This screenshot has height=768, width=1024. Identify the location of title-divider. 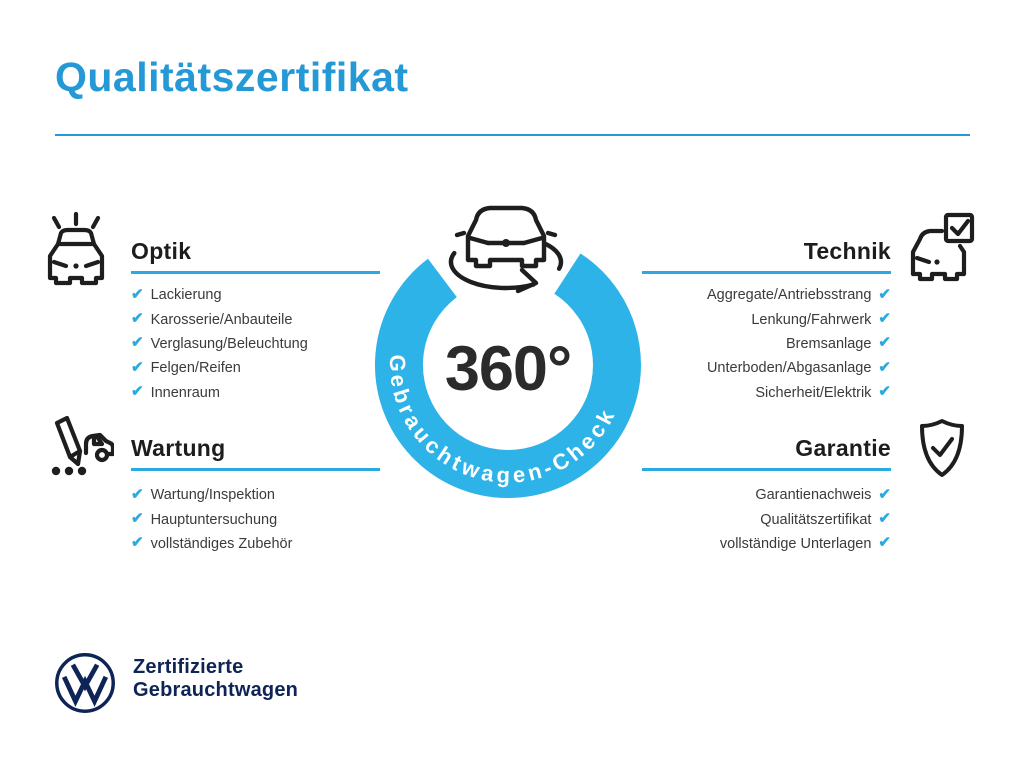
(512, 135).